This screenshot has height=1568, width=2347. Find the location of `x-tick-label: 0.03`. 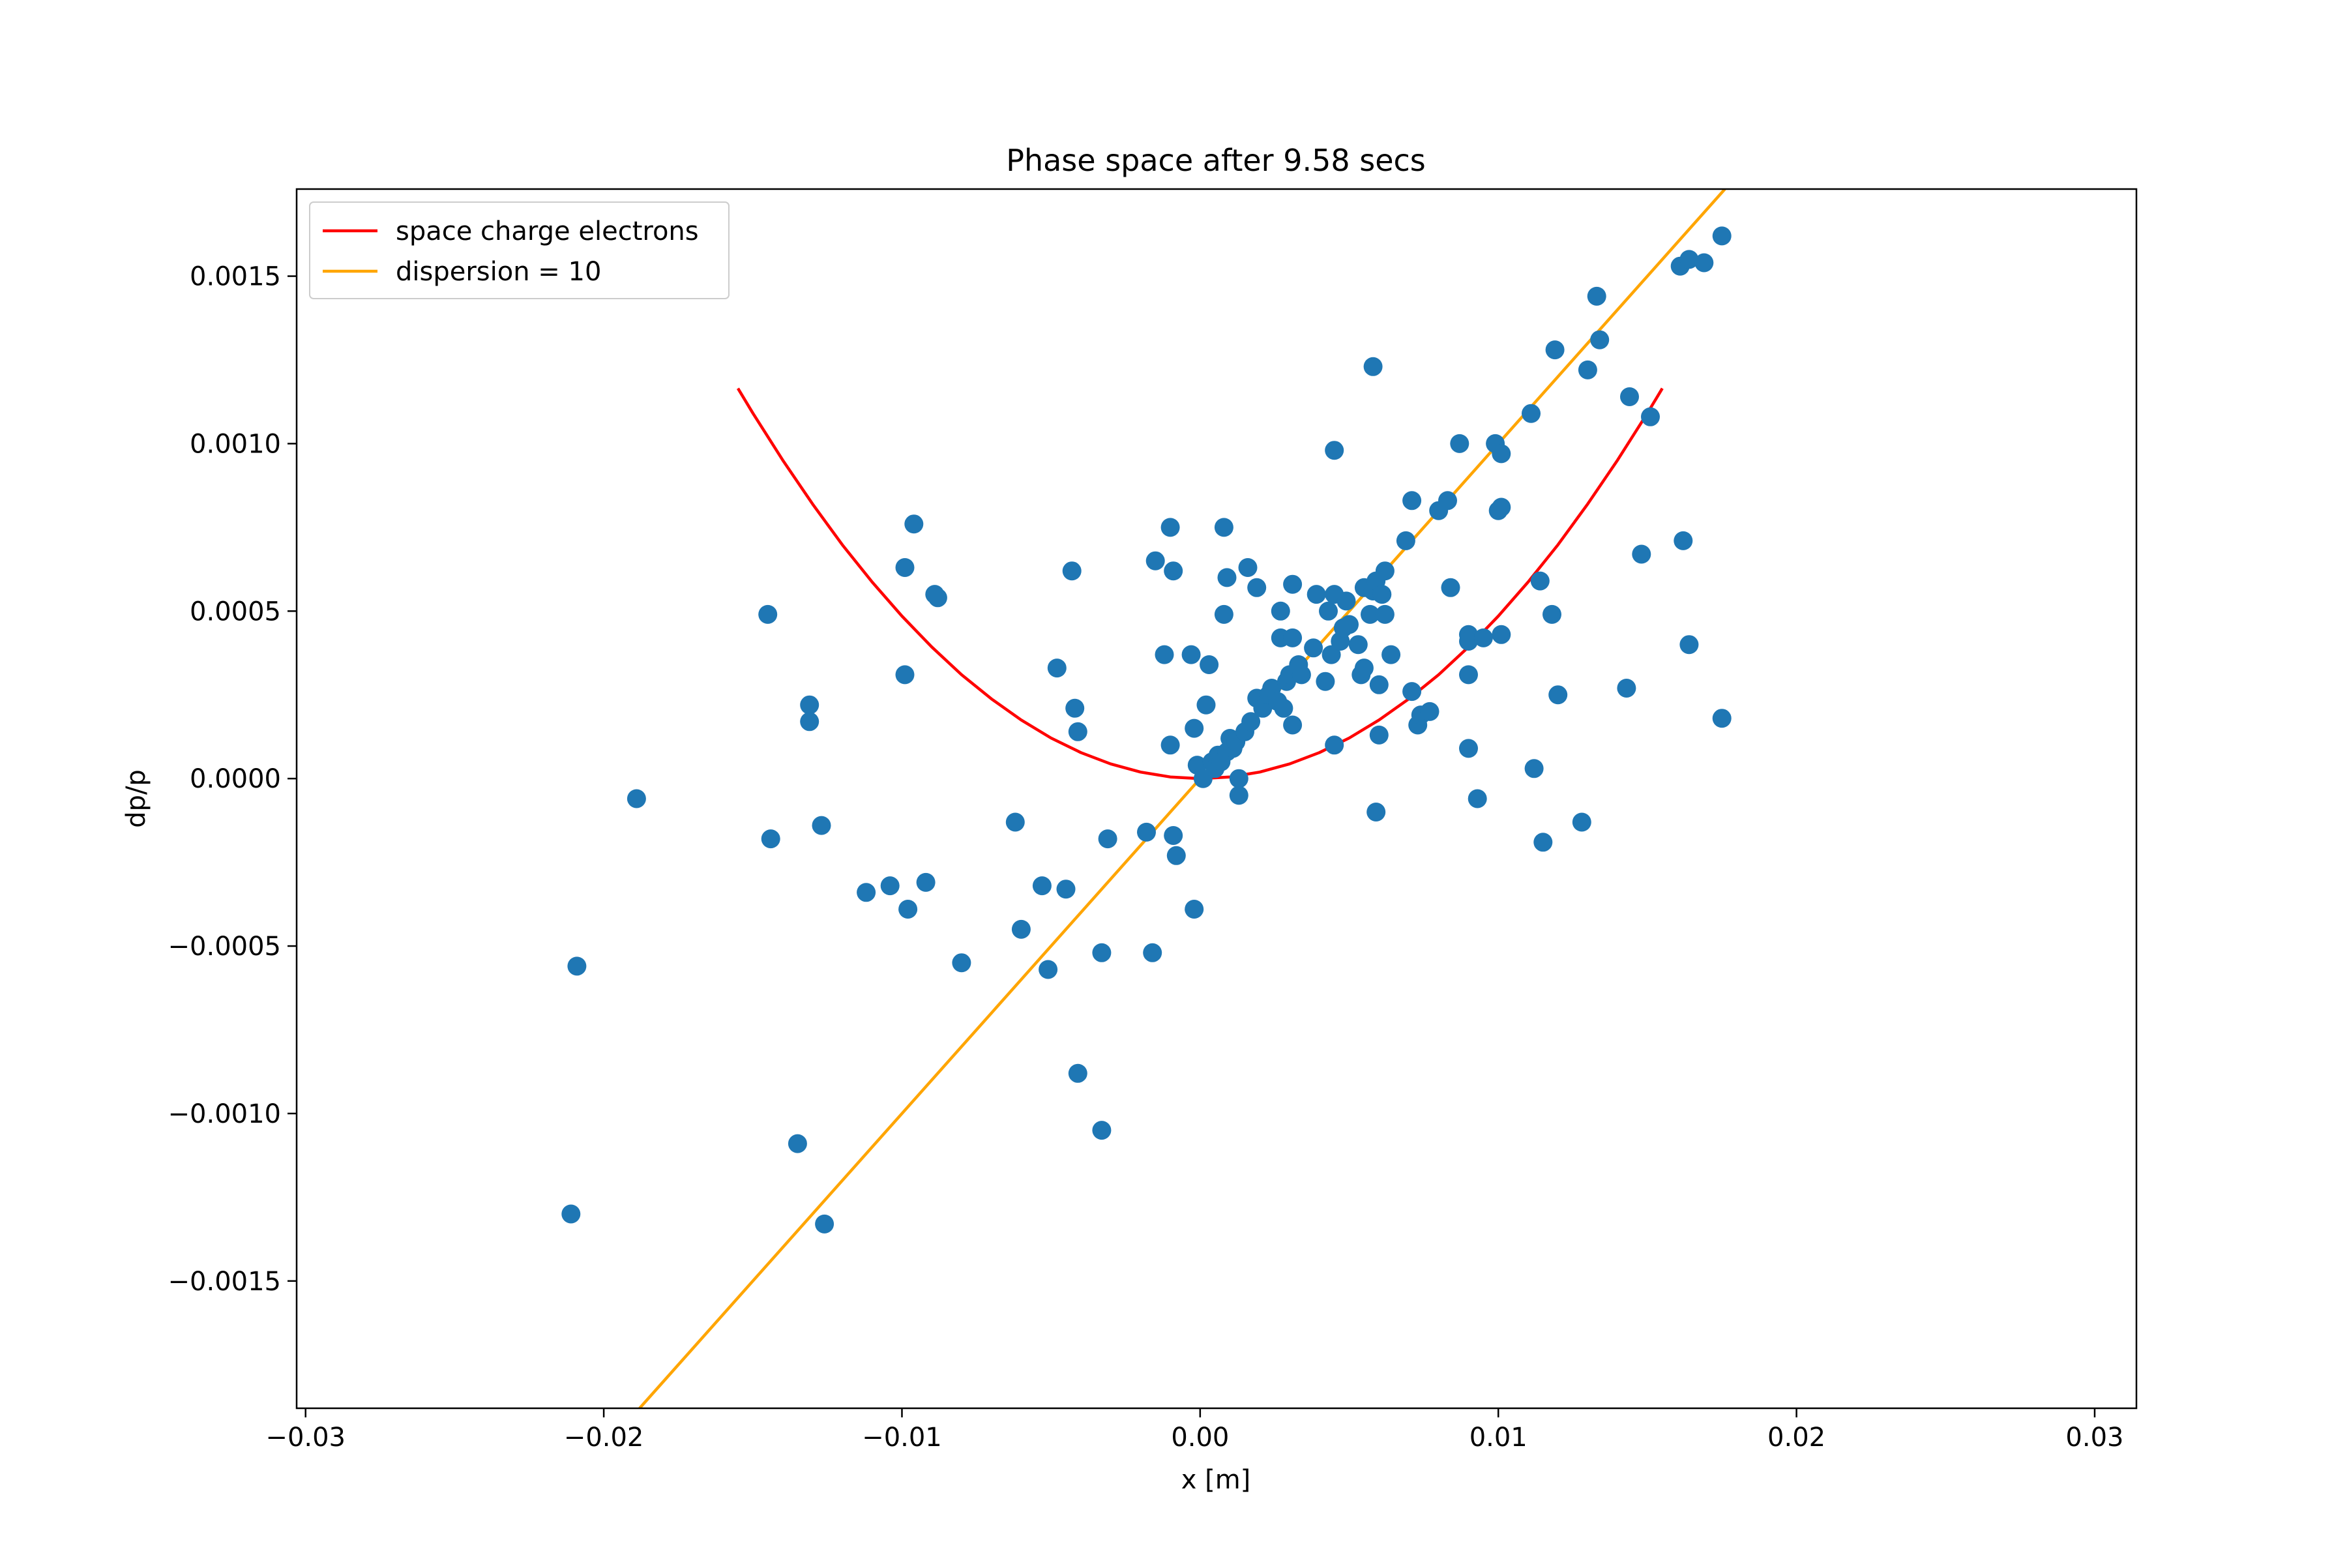

x-tick-label: 0.03 is located at coordinates (2094, 1438).